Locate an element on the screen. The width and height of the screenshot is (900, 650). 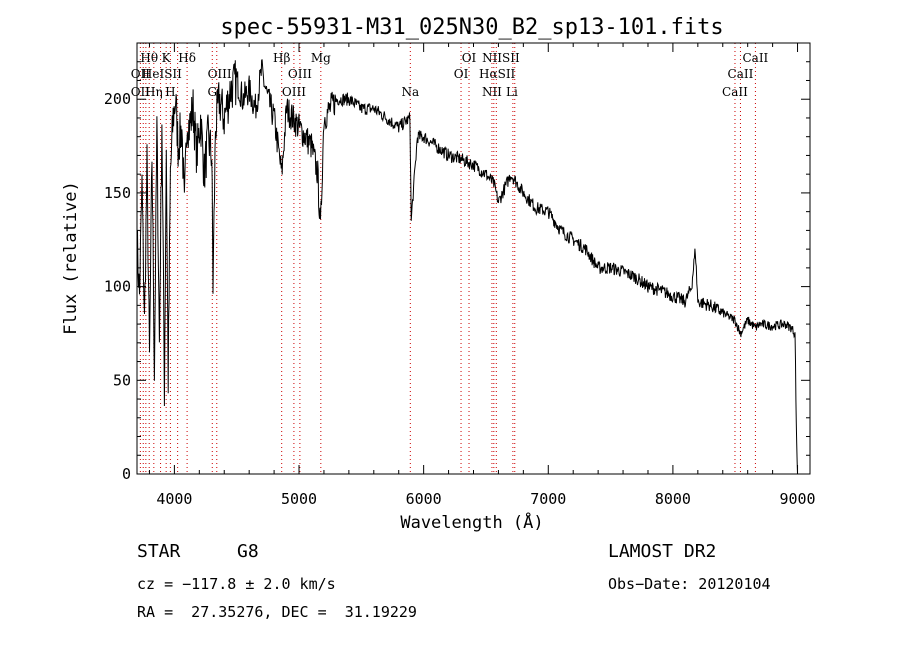
line-label: Mg is located at coordinates (321, 58).